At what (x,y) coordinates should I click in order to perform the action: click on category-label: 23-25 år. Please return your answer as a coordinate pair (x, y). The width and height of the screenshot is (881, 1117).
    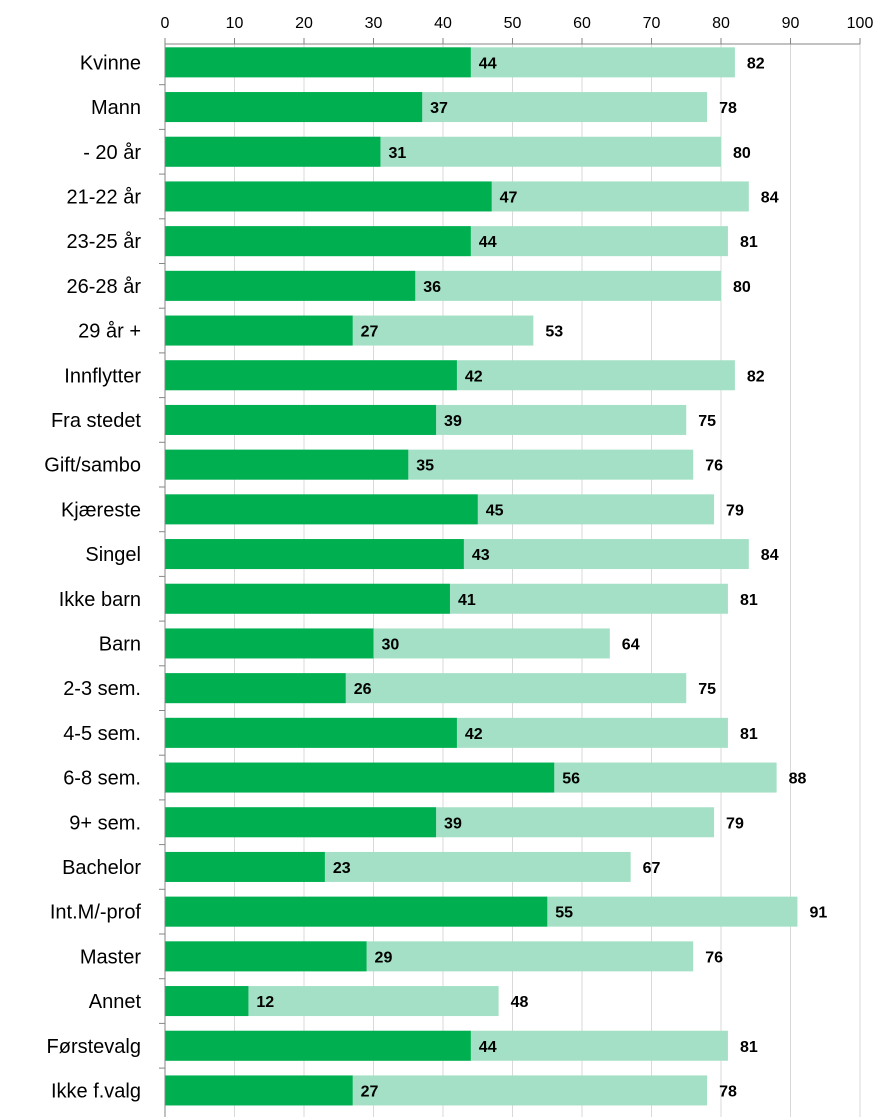
    Looking at the image, I should click on (104, 242).